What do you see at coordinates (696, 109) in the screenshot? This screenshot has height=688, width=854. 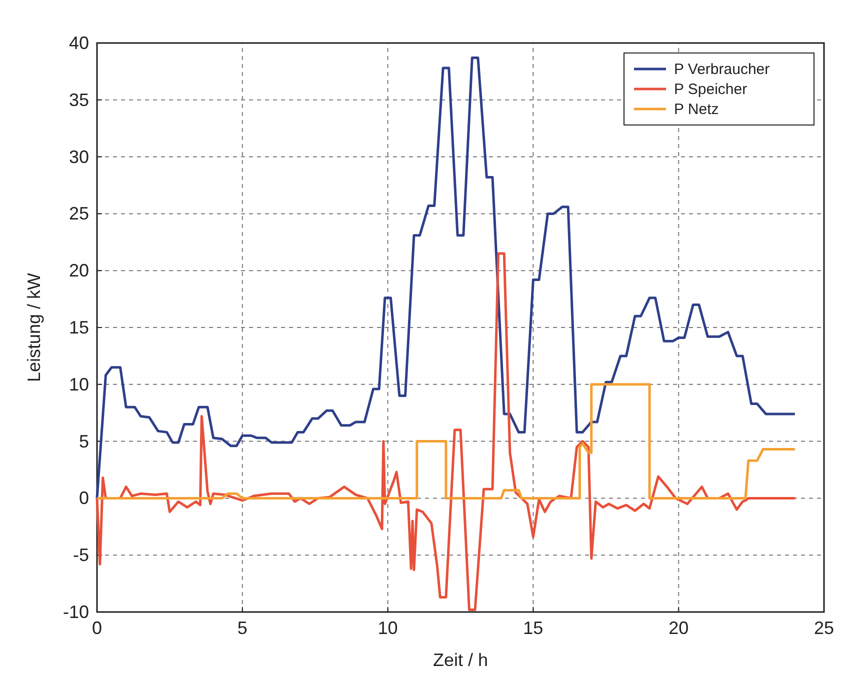 I see `legend-label: P Netz` at bounding box center [696, 109].